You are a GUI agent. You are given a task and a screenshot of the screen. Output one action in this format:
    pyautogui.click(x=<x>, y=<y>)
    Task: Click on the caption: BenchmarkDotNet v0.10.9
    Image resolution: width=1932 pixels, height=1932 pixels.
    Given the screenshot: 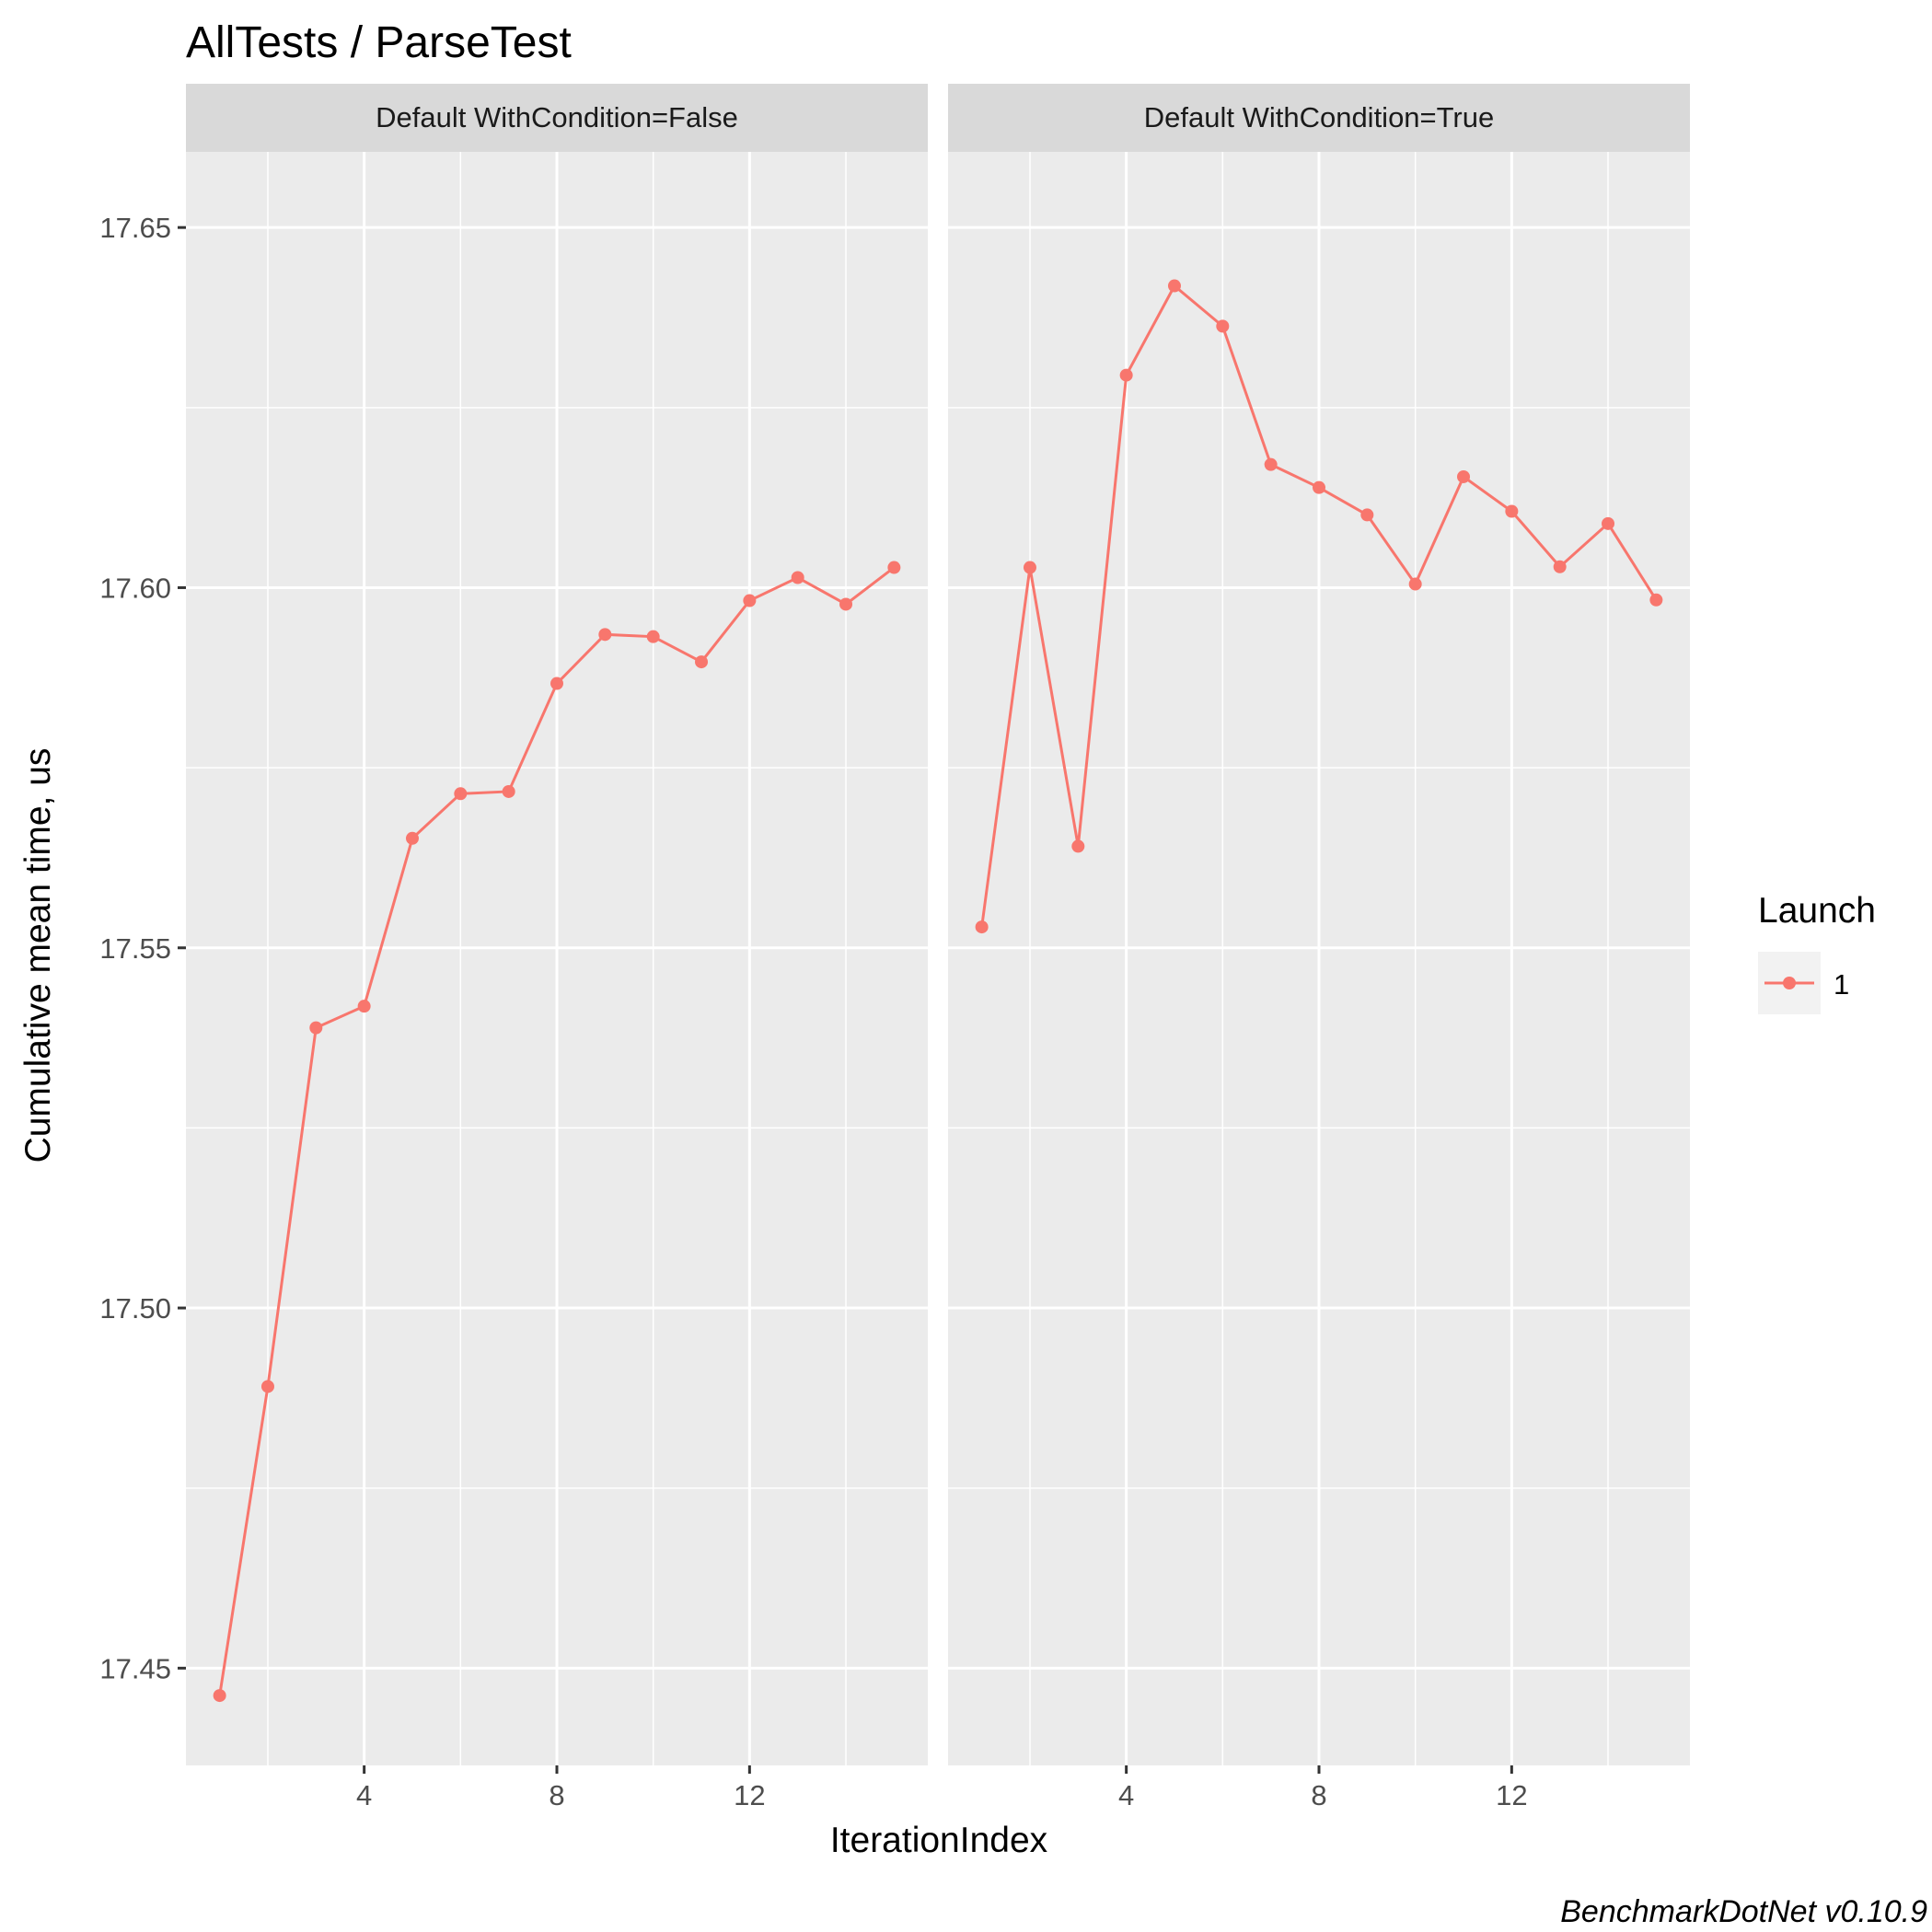 What is the action you would take?
    pyautogui.click(x=1744, y=1911)
    